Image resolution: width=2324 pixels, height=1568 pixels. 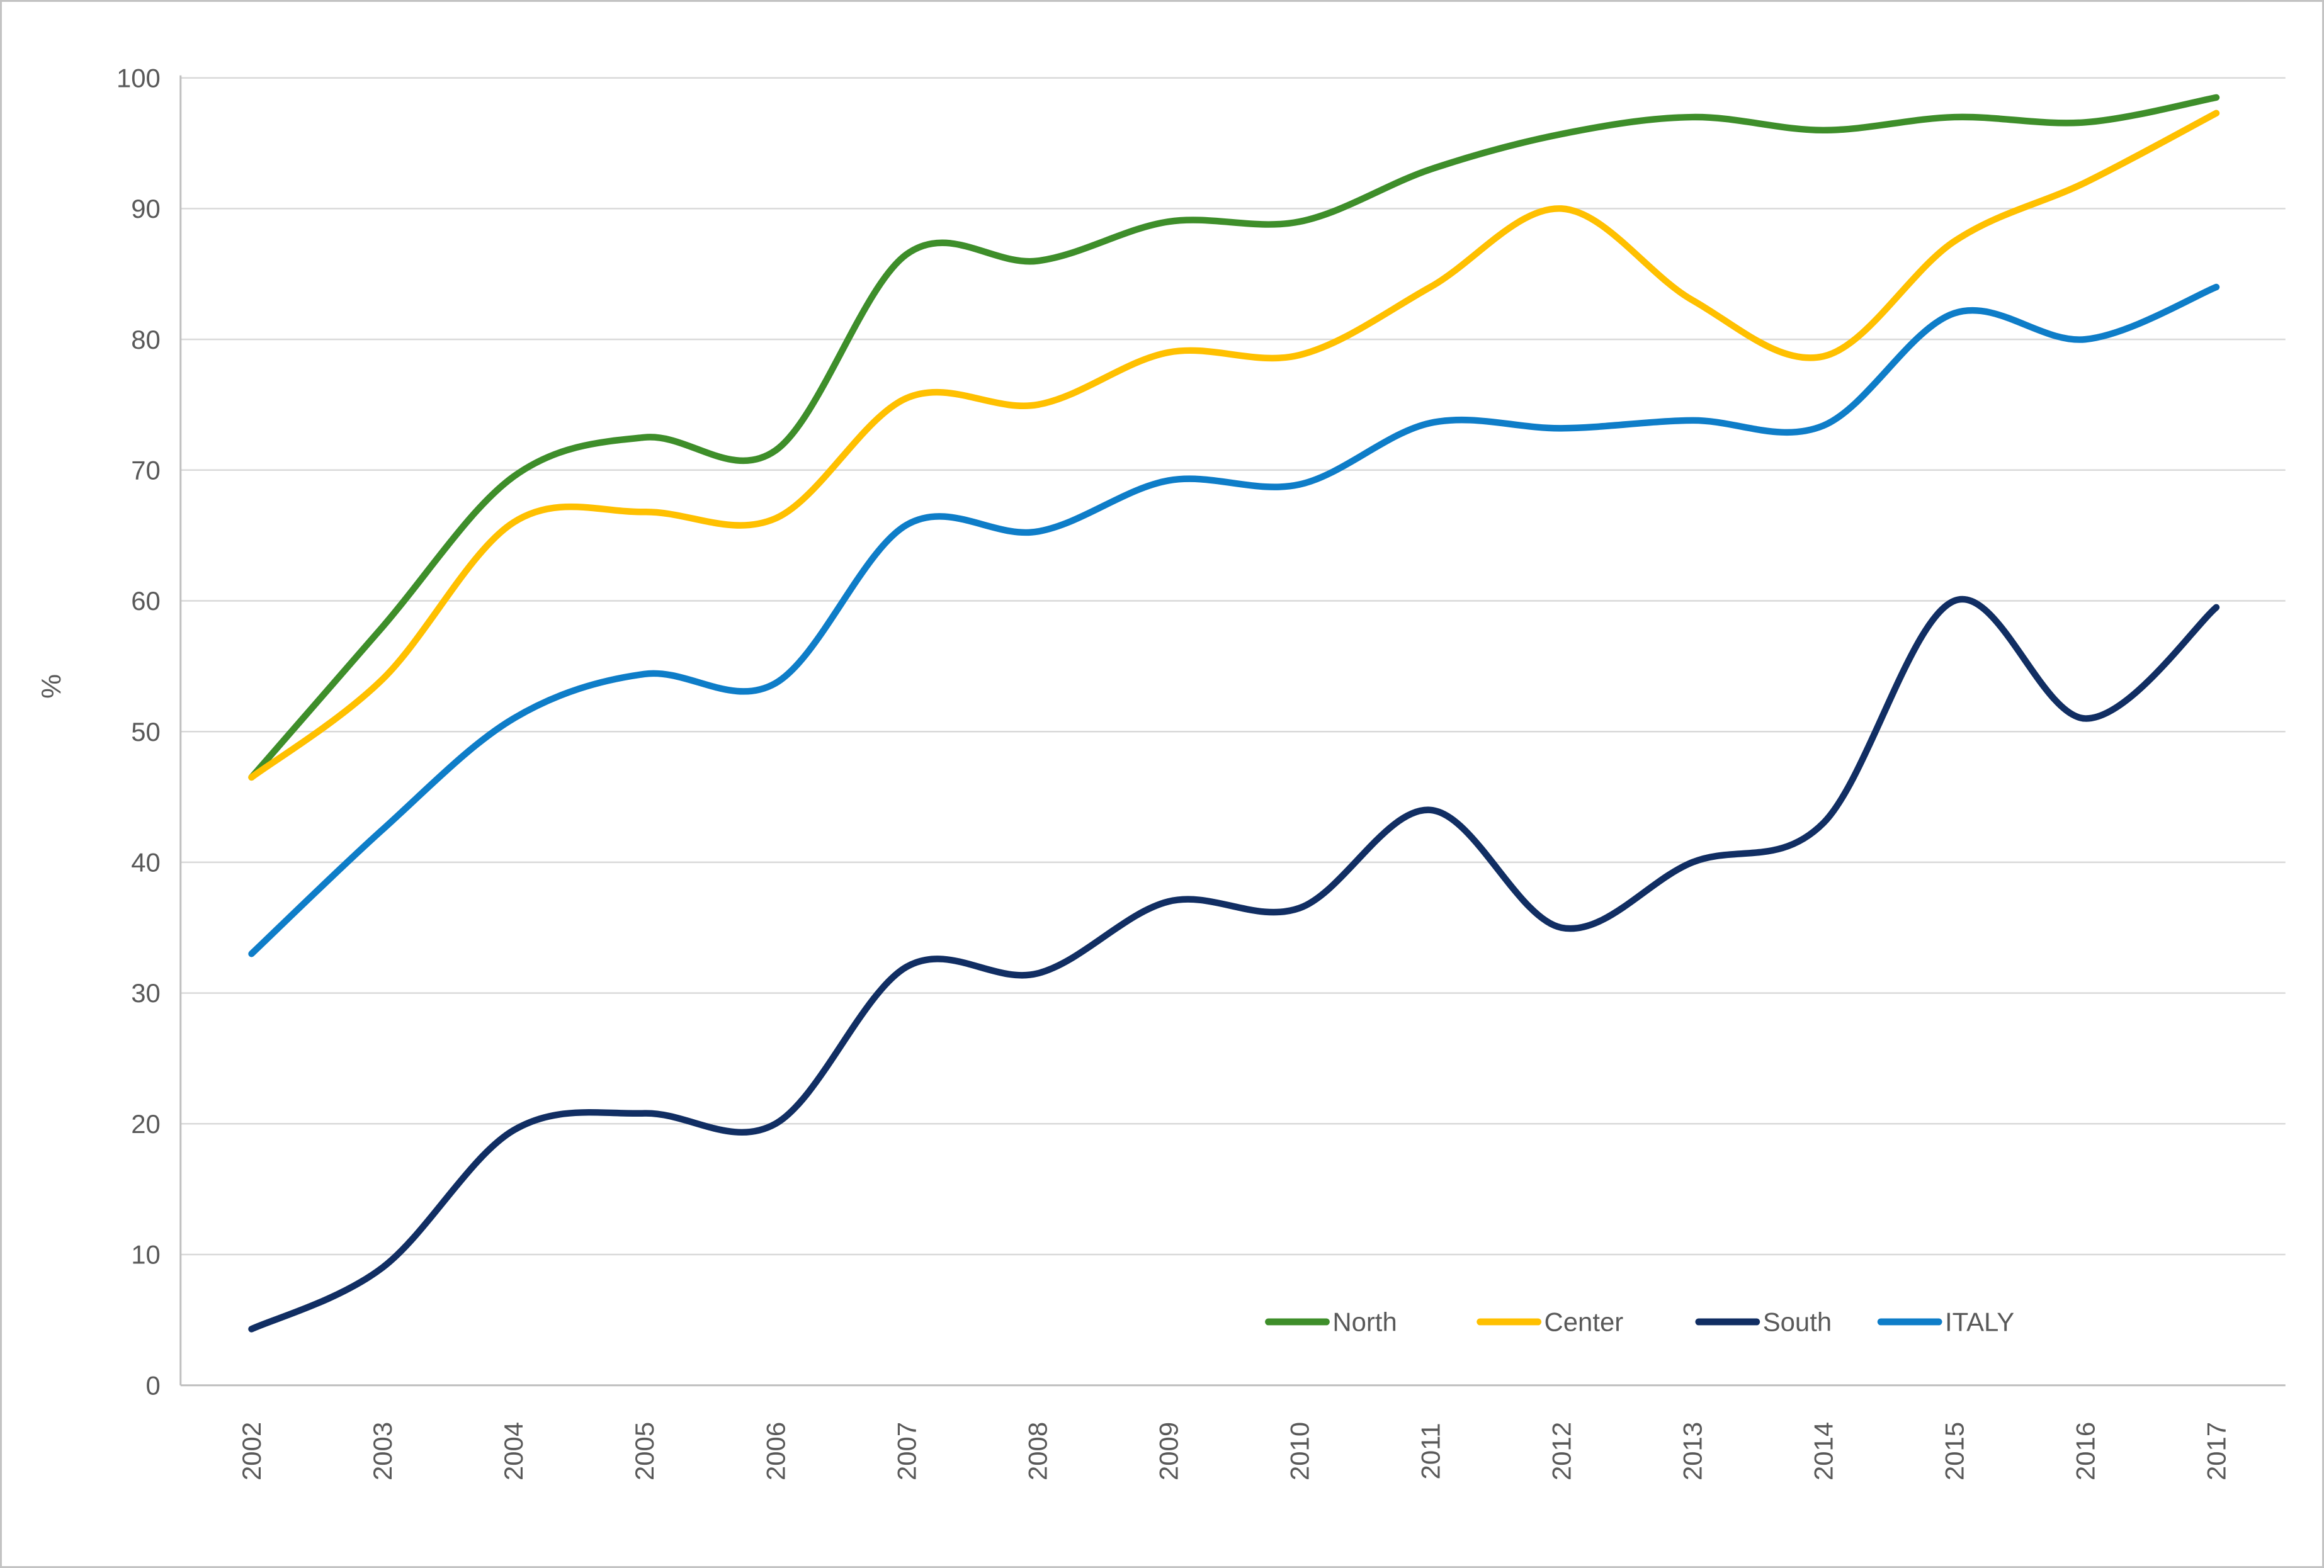 I want to click on y-tick-label: 100, so click(x=138, y=78).